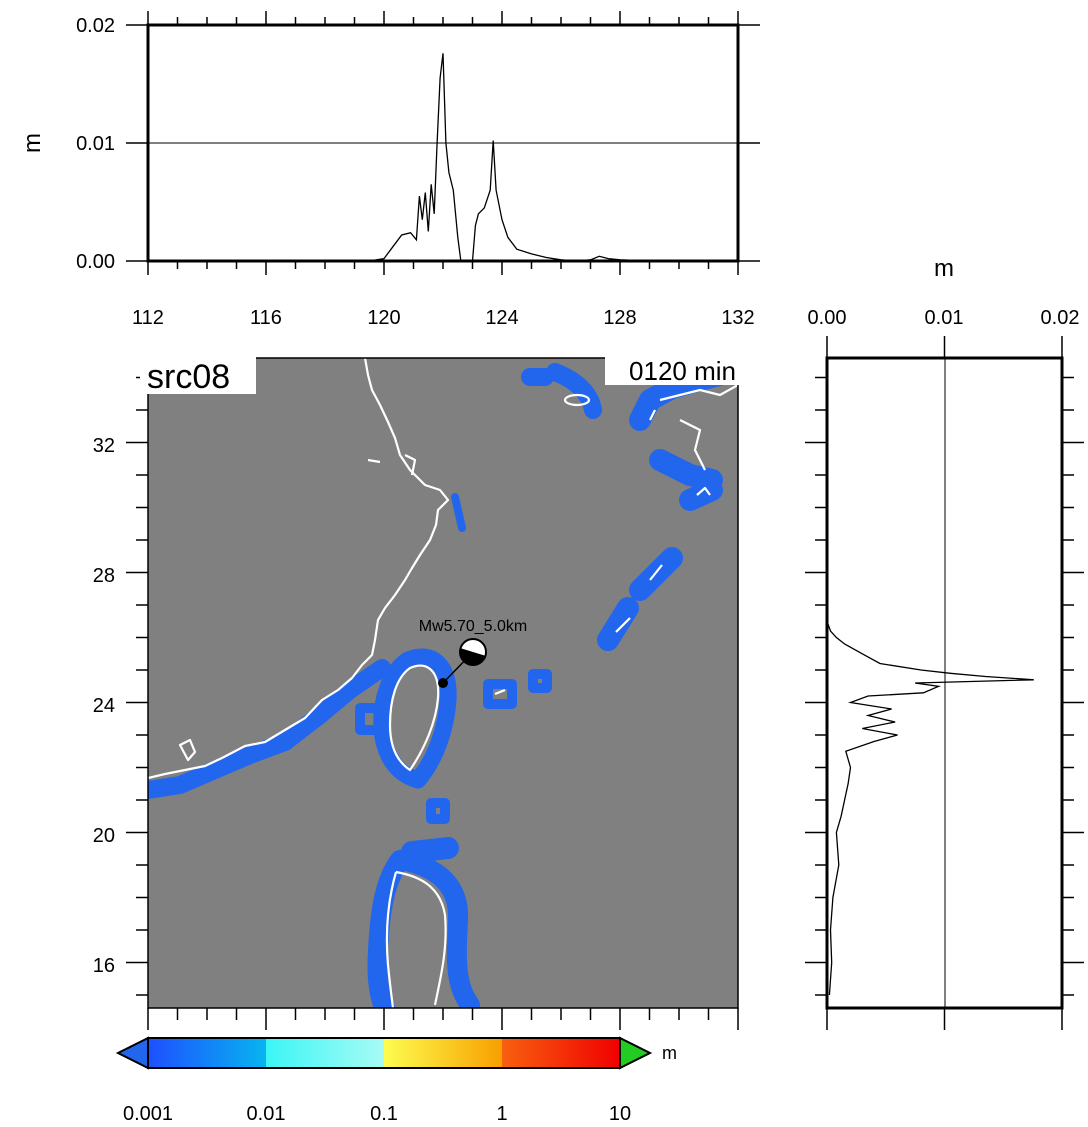 This screenshot has width=1088, height=1127. Describe the element at coordinates (104, 836) in the screenshot. I see `lat-tick-label: 20` at that location.